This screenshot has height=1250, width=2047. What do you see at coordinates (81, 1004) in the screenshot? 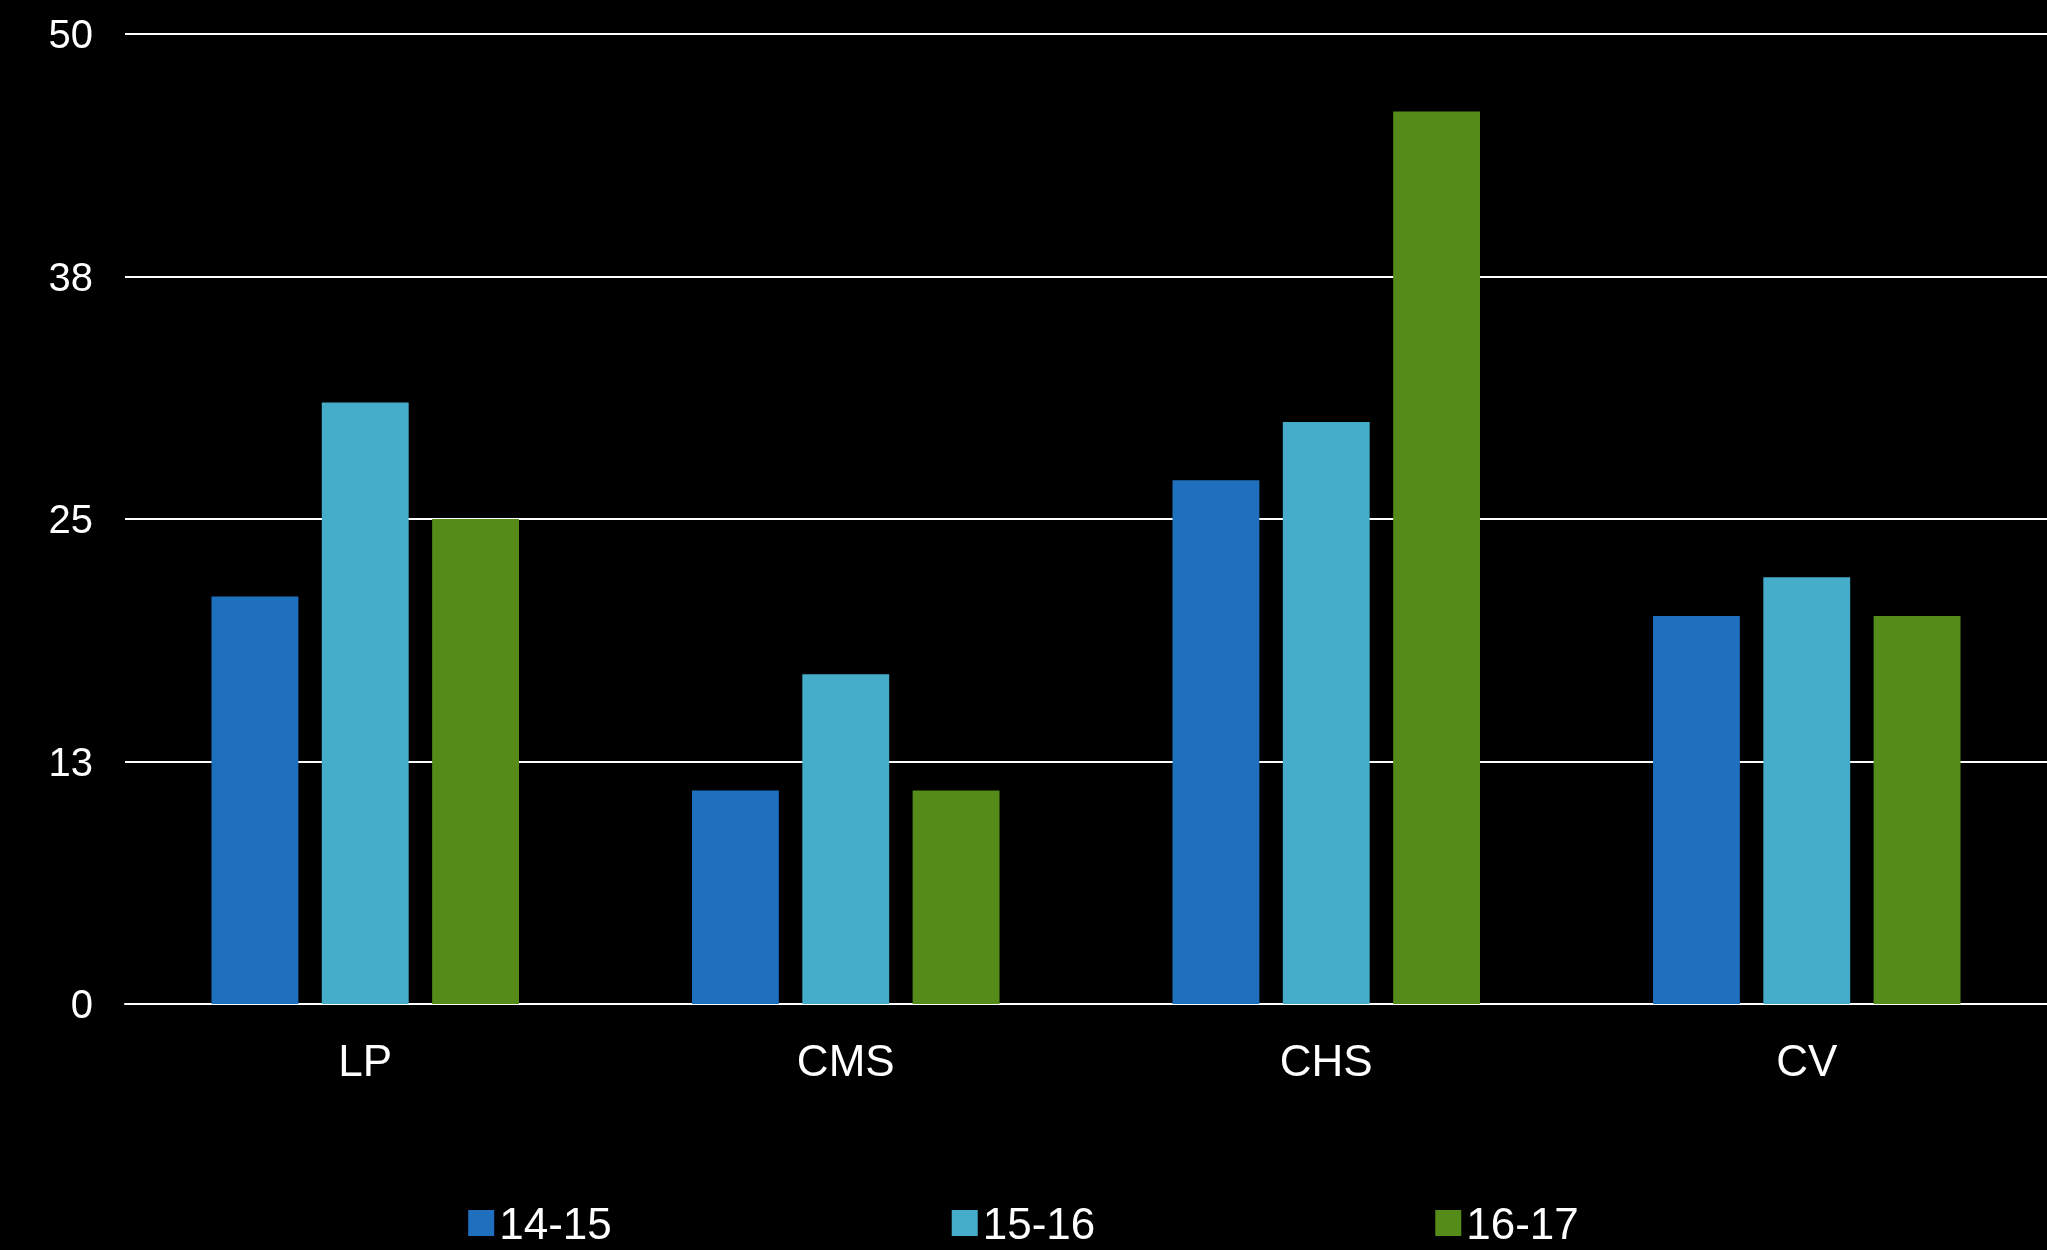
I see `y-tick-label: 0` at bounding box center [81, 1004].